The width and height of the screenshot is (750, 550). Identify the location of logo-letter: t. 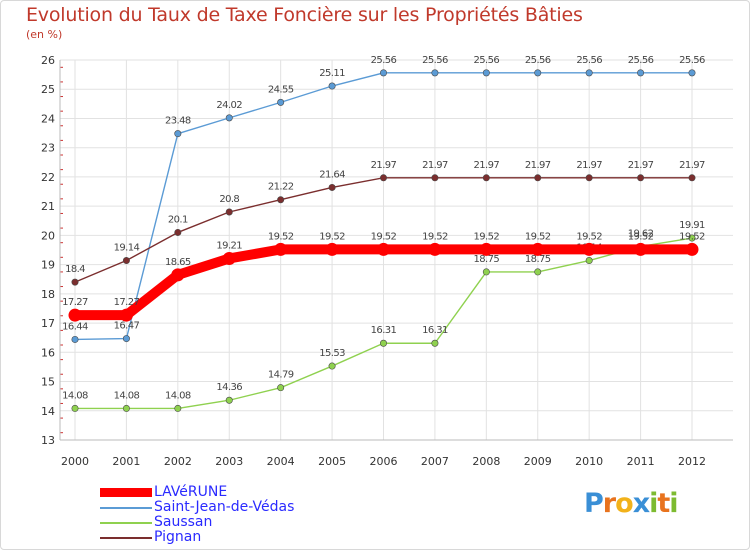
(663, 503).